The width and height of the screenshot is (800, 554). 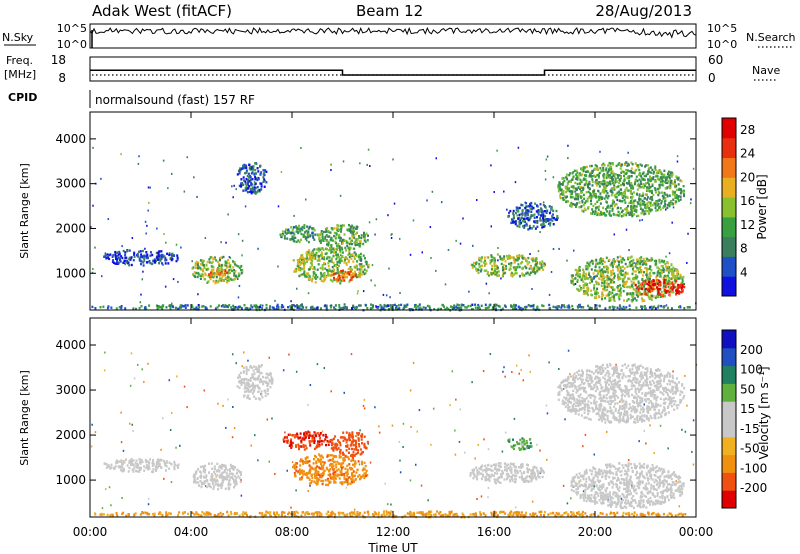 I want to click on freq-line, so click(x=393, y=72).